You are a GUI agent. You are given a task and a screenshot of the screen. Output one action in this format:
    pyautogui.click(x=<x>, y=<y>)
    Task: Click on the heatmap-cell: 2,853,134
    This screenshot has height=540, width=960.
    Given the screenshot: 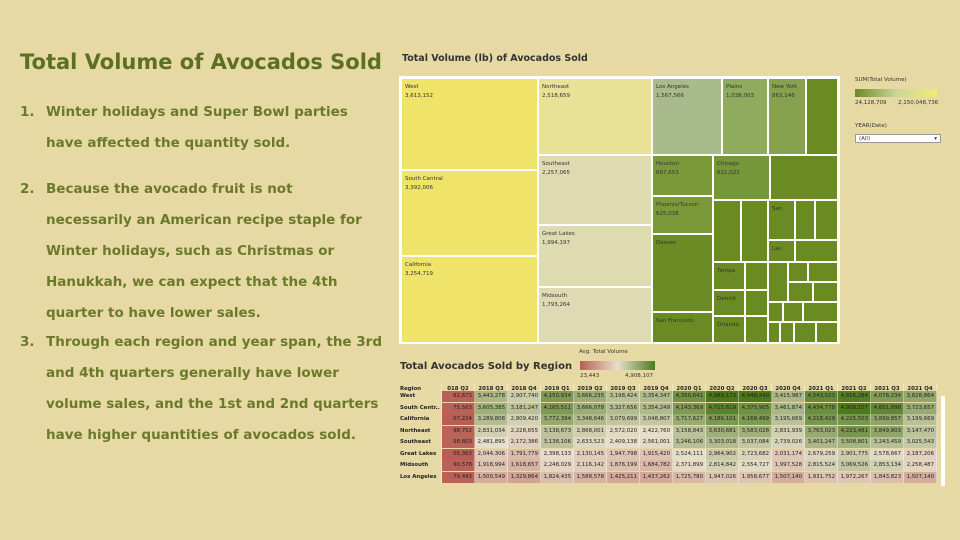 What is the action you would take?
    pyautogui.click(x=887, y=465)
    